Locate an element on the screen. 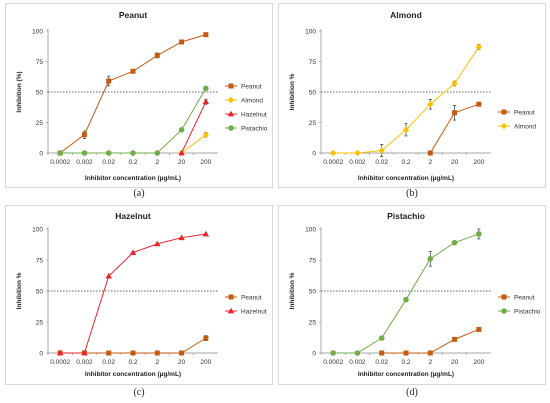 Image resolution: width=550 pixels, height=403 pixels. series-almond is located at coordinates (406, 100).